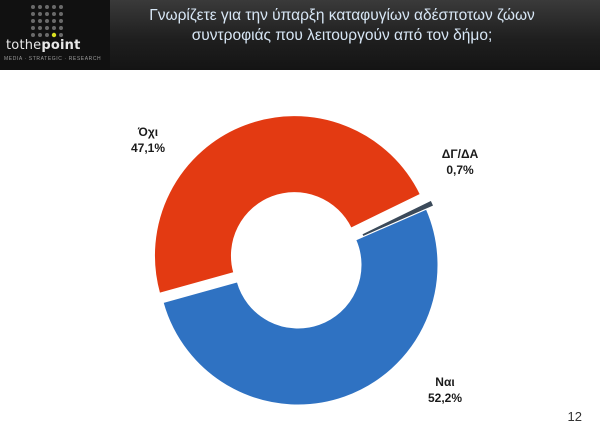  Describe the element at coordinates (43, 45) in the screenshot. I see `logo-wordmark: tothepoint` at that location.